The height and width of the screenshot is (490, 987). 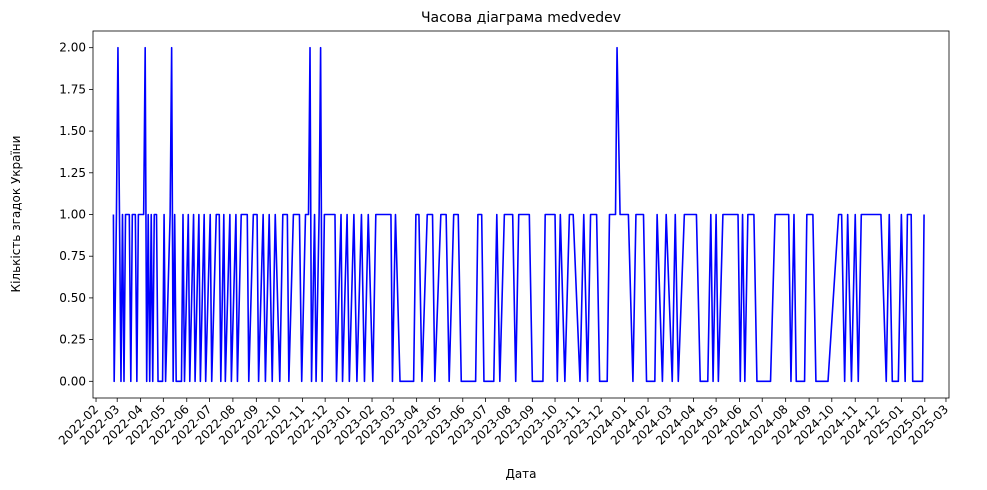 What do you see at coordinates (72, 89) in the screenshot?
I see `y-tick-label: 1.75` at bounding box center [72, 89].